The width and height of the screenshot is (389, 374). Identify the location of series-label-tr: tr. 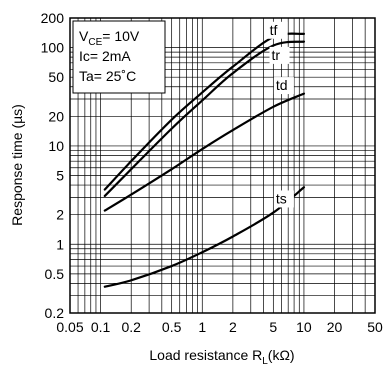
(276, 55).